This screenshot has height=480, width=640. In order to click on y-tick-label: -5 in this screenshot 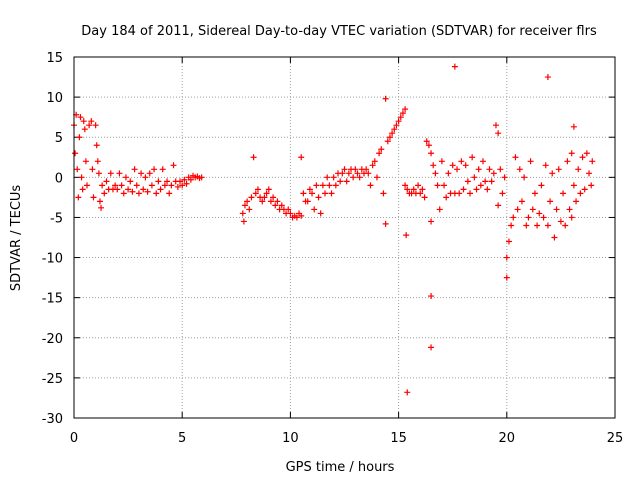, I will do `click(56, 218)`.